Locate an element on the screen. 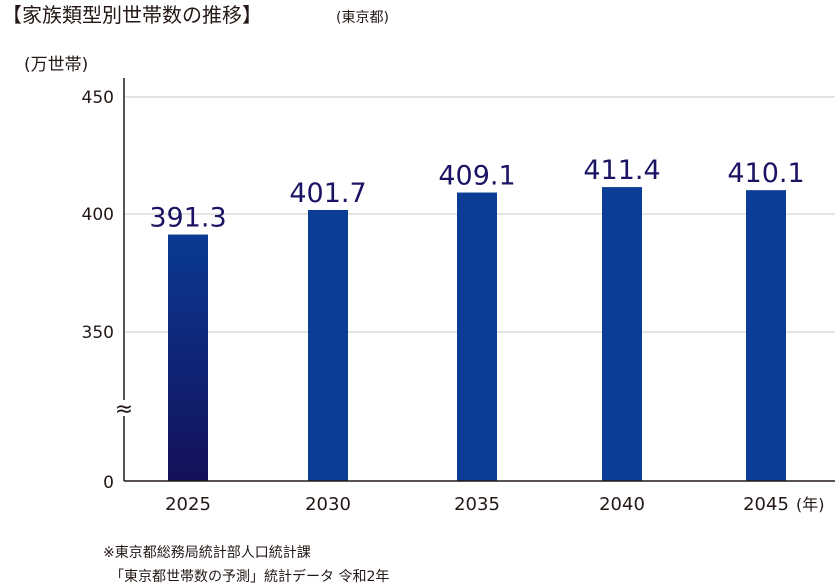  y-tick-labels: 0 350 400 450 is located at coordinates (98, 290).